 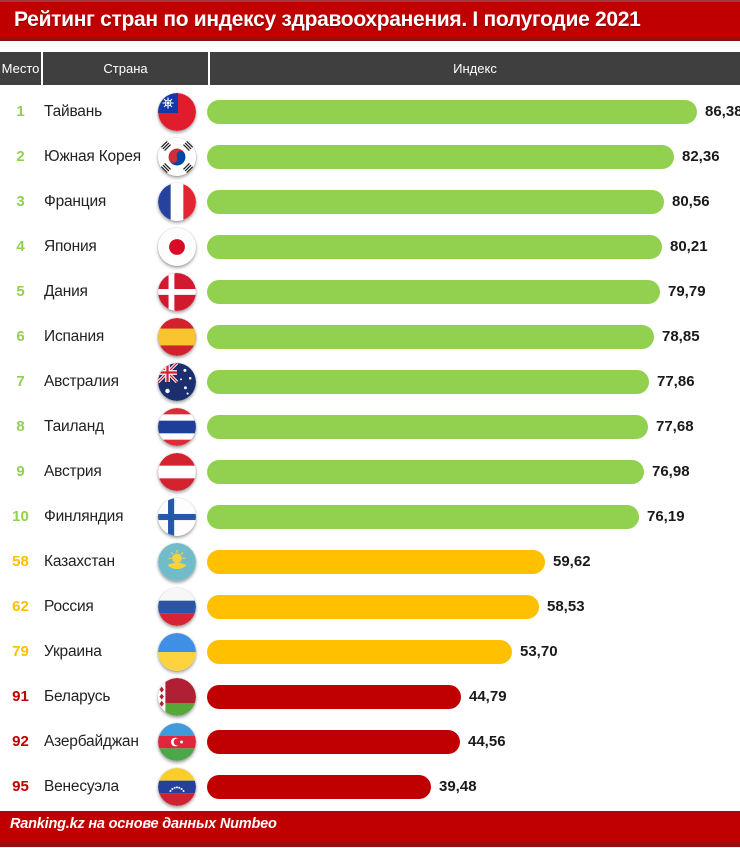 I want to click on flag-thailand-icon, so click(x=177, y=426).